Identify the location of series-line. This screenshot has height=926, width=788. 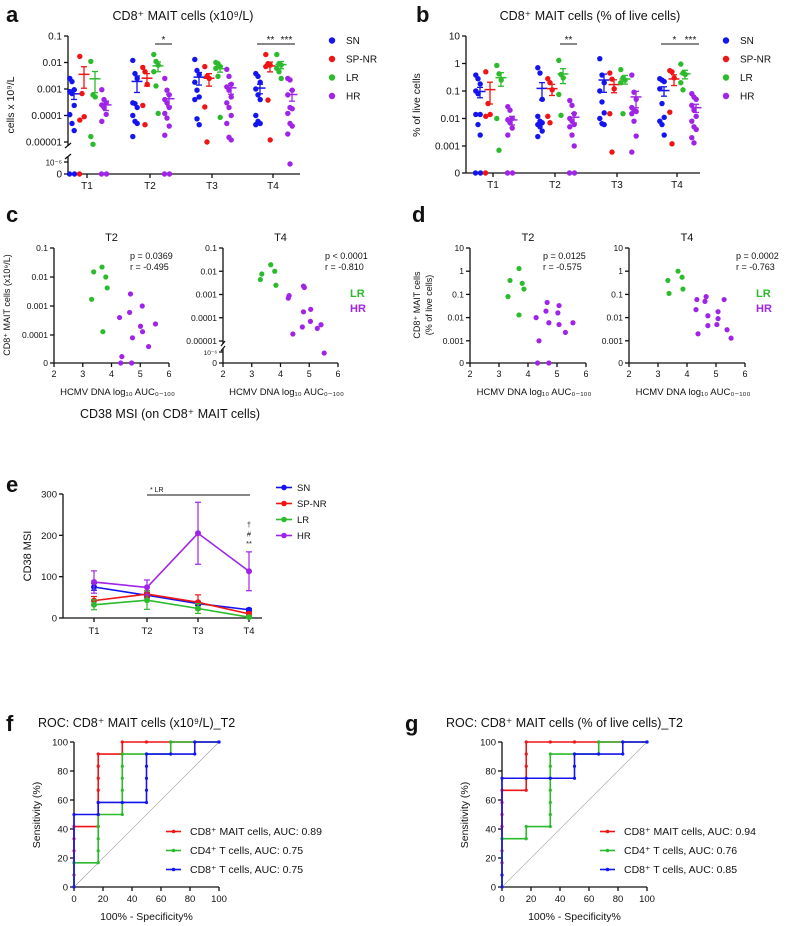
(171, 598).